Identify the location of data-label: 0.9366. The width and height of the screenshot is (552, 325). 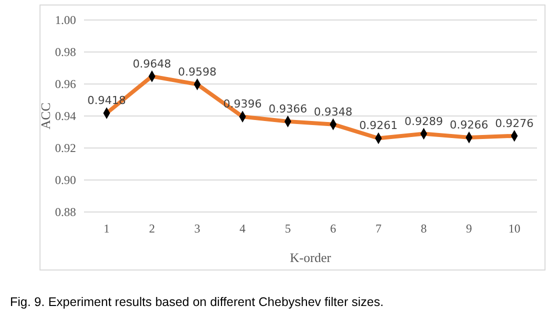
(288, 109).